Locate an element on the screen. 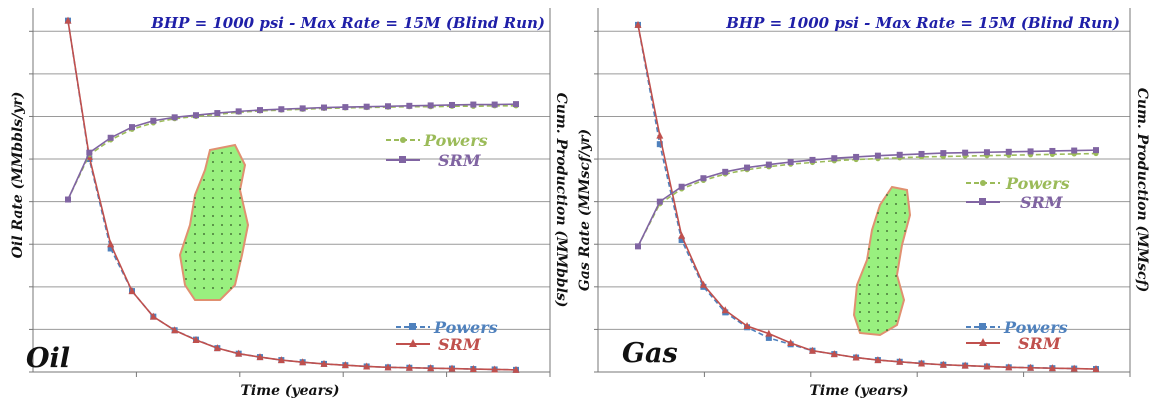 The height and width of the screenshot is (404, 1156). oil-cum-srm-line is located at coordinates (292, 151).